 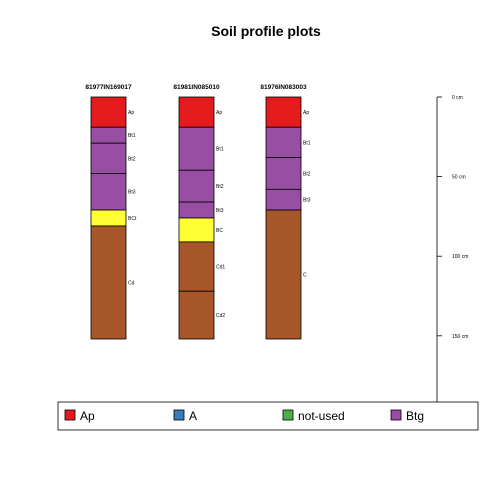 What do you see at coordinates (87, 416) in the screenshot?
I see `legend-label: Ap` at bounding box center [87, 416].